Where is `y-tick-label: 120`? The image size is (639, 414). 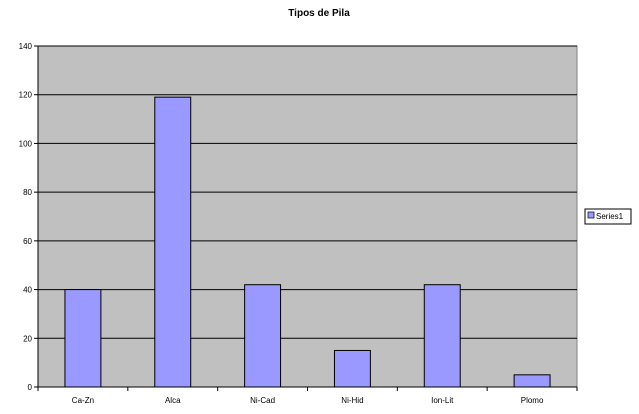
y-tick-label: 120 is located at coordinates (26, 95).